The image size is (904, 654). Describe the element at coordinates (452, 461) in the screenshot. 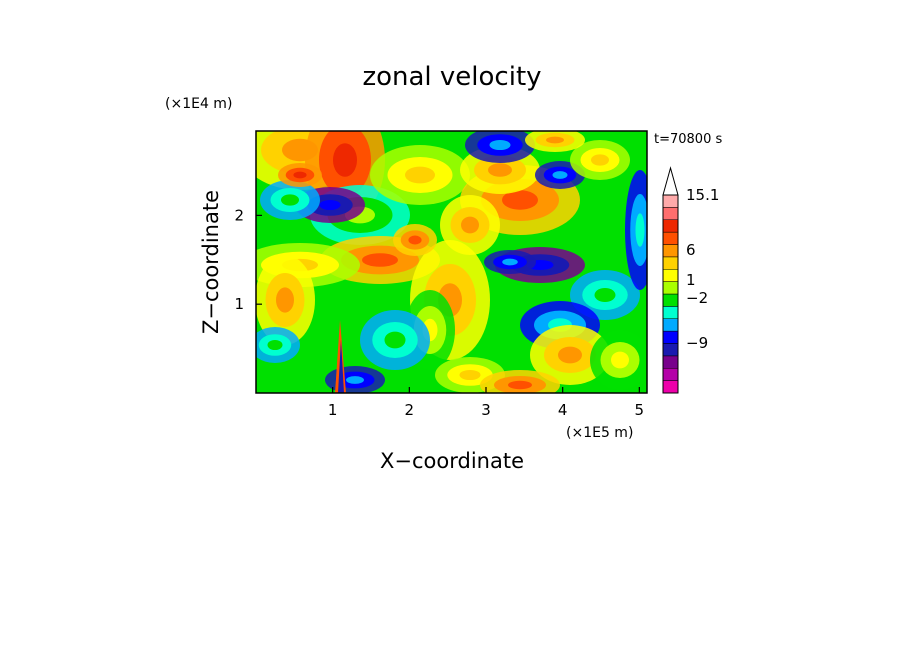

I see `x-axis-label: X−coordinate` at that location.